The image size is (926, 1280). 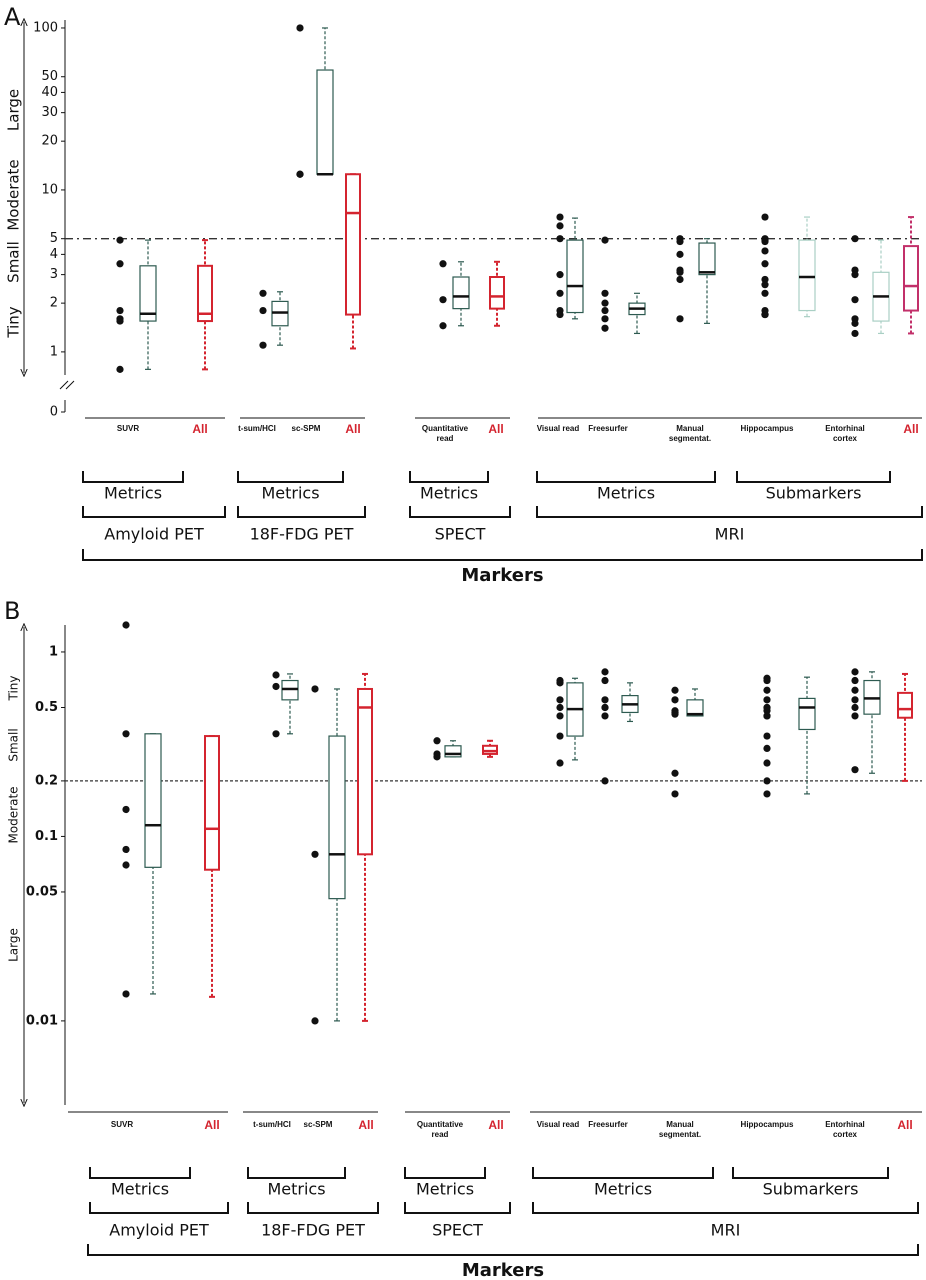 I want to click on column-label: Hippocampus, so click(x=767, y=428).